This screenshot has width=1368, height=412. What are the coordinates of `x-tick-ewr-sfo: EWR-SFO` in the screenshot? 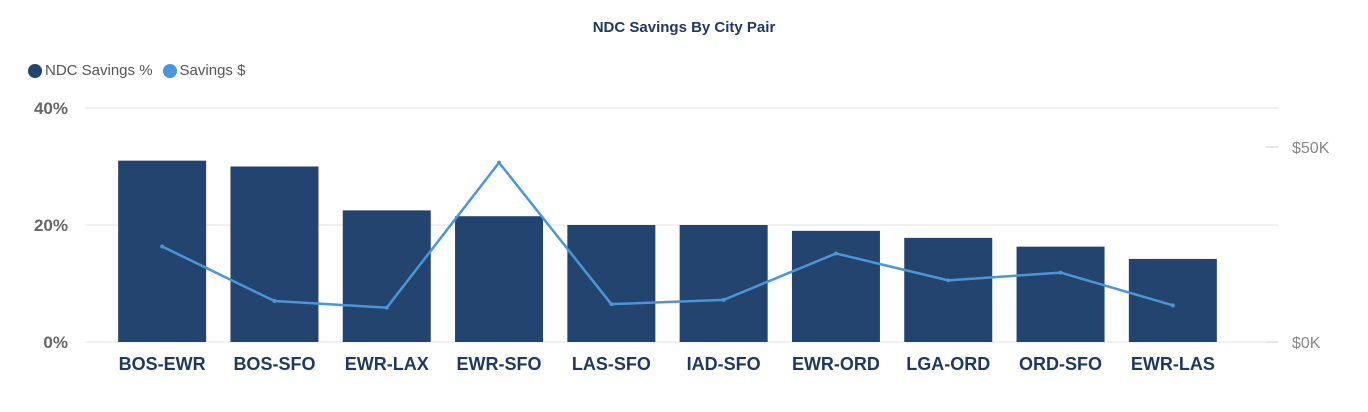 It's located at (499, 364).